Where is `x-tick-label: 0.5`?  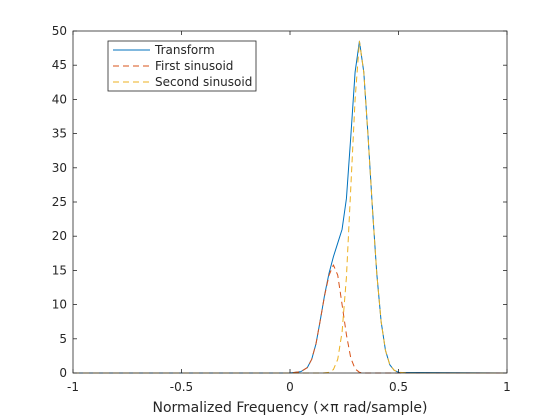
x-tick-label: 0.5 is located at coordinates (398, 387).